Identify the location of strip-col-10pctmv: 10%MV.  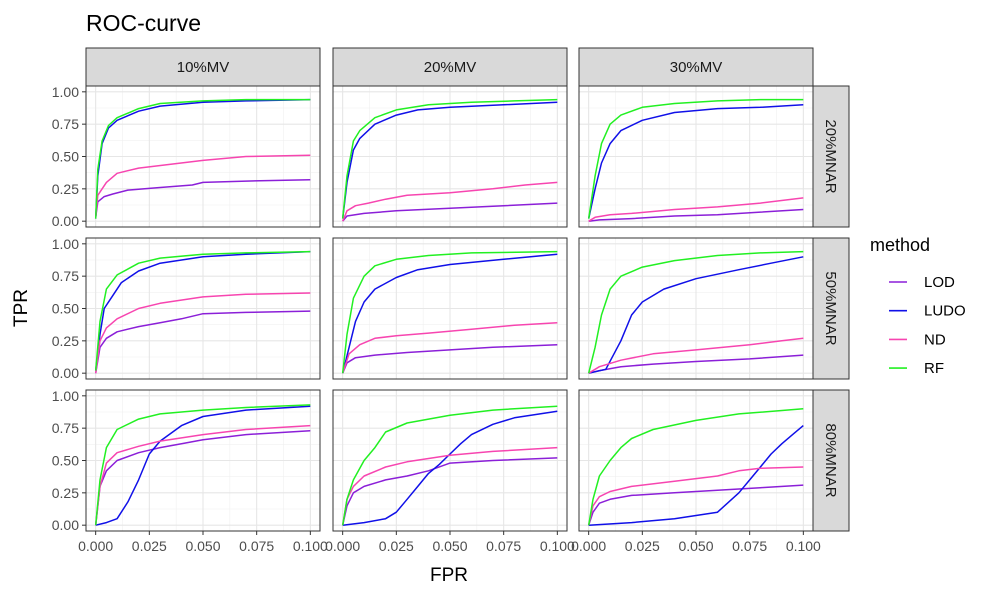
(203, 67).